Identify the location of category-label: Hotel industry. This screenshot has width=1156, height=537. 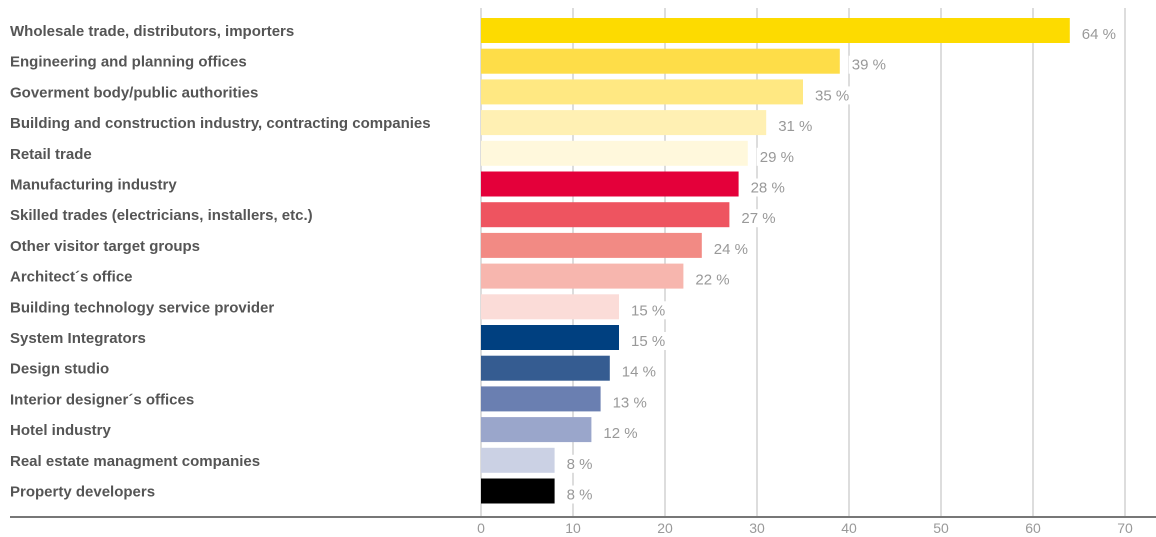
(60, 430).